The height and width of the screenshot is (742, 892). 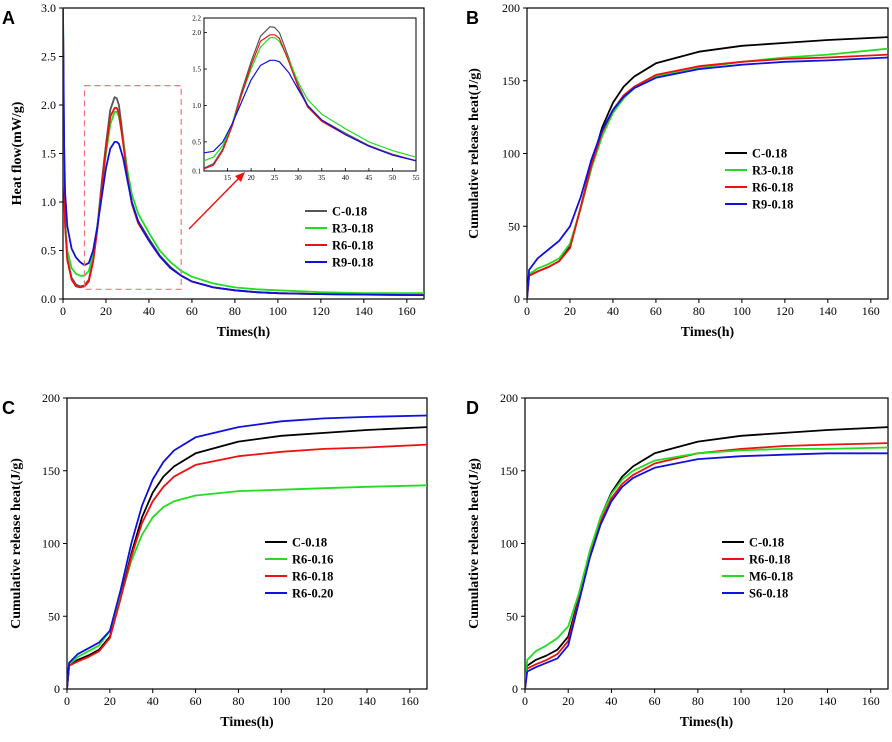 What do you see at coordinates (252, 178) in the screenshot?
I see `inset-x-tick-label: 20` at bounding box center [252, 178].